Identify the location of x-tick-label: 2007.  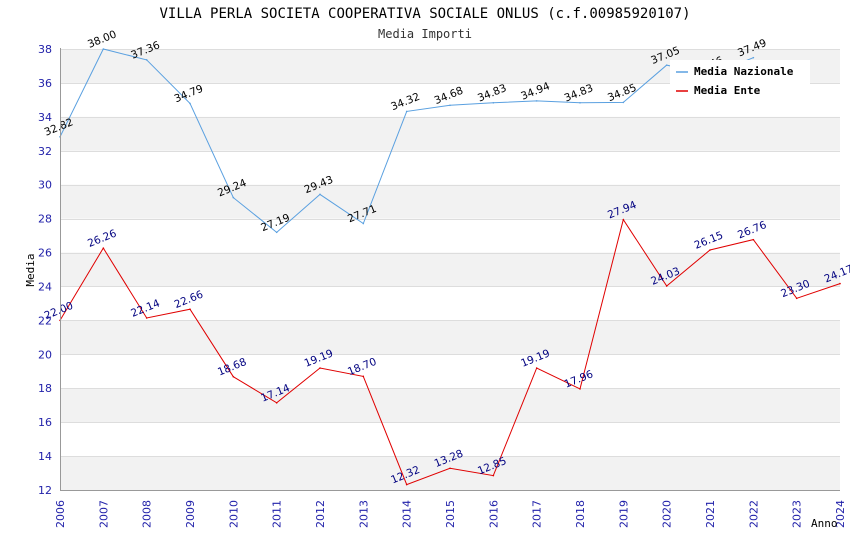
(103, 514).